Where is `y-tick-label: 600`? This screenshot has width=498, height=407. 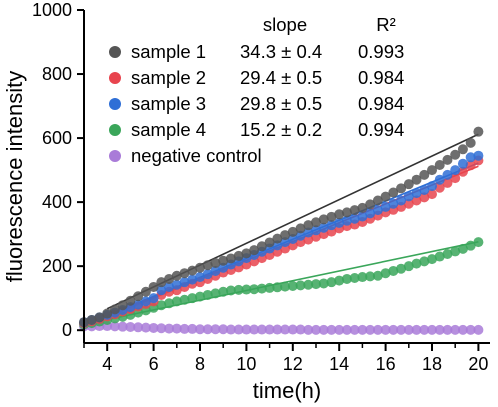 y-tick-label: 600 is located at coordinates (57, 138).